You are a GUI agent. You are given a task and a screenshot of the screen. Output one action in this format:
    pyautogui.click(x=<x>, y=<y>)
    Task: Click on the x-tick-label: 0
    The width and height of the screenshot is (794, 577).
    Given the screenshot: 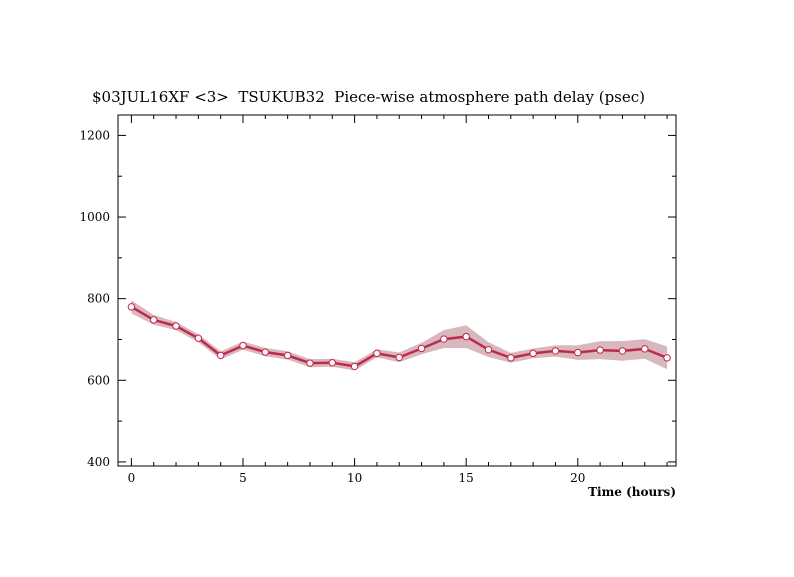 What is the action you would take?
    pyautogui.click(x=132, y=478)
    